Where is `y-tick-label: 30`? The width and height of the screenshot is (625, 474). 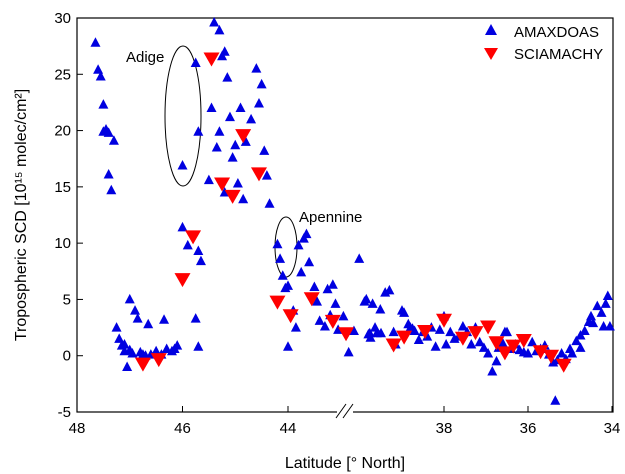
y-tick-label: 30 is located at coordinates (62, 18).